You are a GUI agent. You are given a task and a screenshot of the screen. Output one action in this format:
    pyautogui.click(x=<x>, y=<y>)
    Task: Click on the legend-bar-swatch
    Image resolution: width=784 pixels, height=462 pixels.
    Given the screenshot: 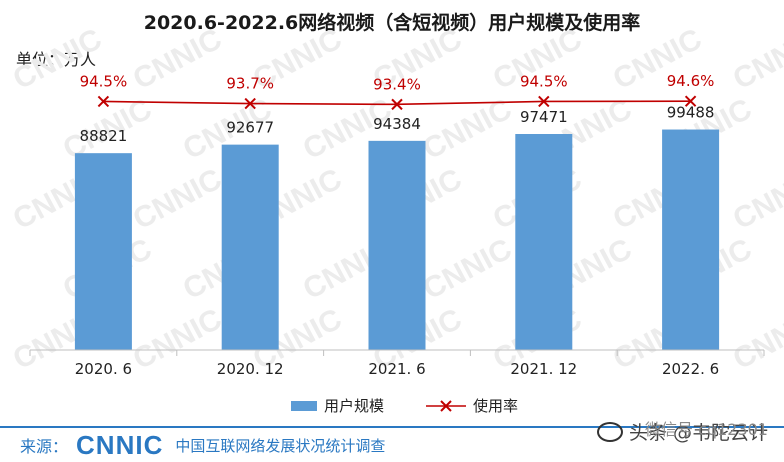 What is the action you would take?
    pyautogui.click(x=304, y=406)
    